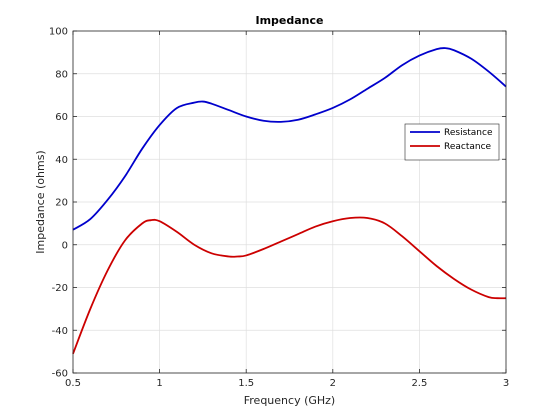 The height and width of the screenshot is (420, 560). Describe the element at coordinates (73, 383) in the screenshot. I see `x-tick-label: 0.5` at that location.